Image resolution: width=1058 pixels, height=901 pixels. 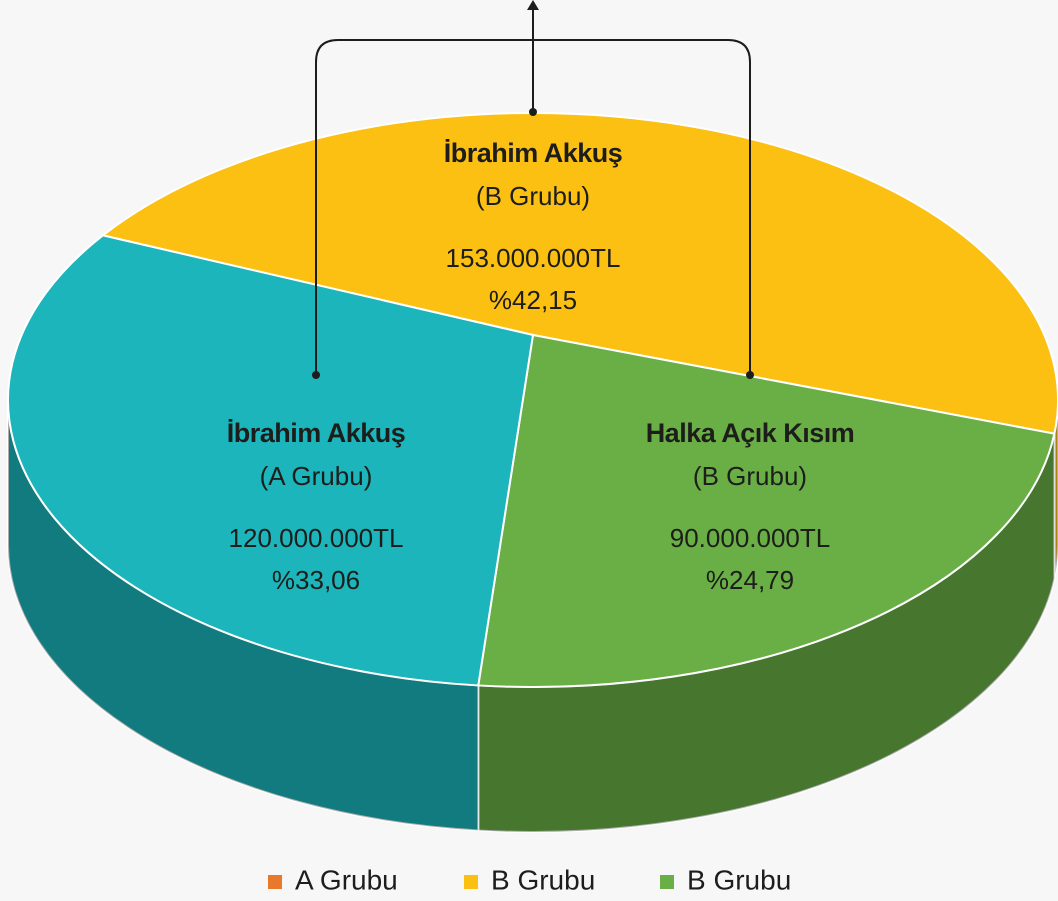 I want to click on amount-label: 90.000.000TL, so click(x=750, y=538).